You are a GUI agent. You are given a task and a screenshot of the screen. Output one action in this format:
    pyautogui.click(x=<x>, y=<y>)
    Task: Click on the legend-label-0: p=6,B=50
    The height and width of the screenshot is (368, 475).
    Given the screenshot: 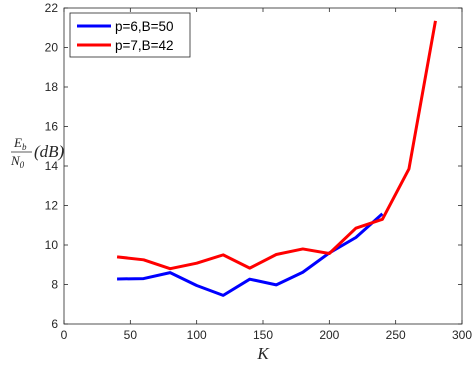 What is the action you would take?
    pyautogui.click(x=144, y=26)
    